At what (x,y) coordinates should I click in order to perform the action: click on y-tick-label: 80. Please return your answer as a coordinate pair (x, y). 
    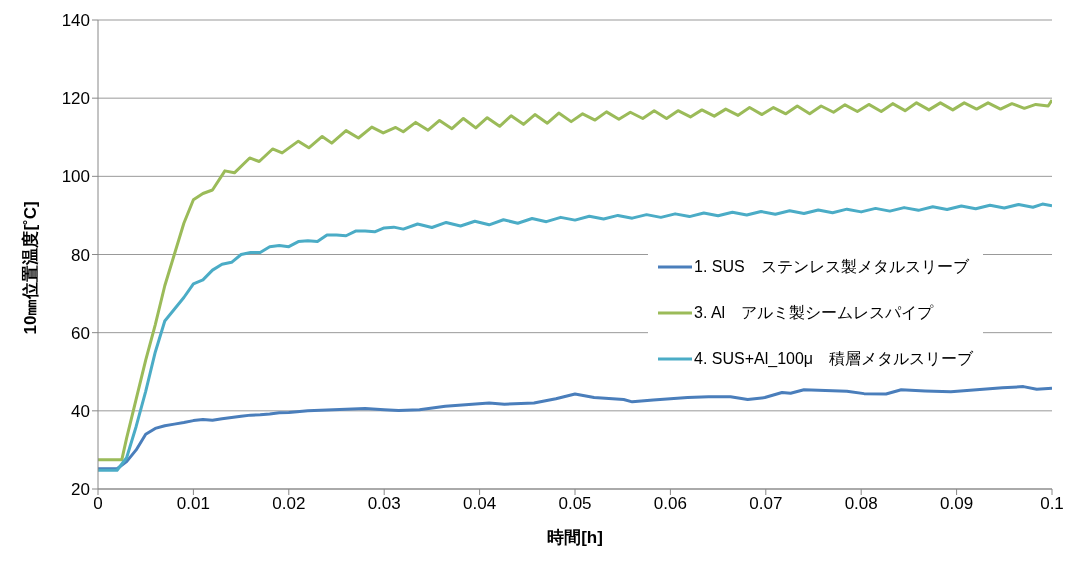
    Looking at the image, I should click on (80, 255).